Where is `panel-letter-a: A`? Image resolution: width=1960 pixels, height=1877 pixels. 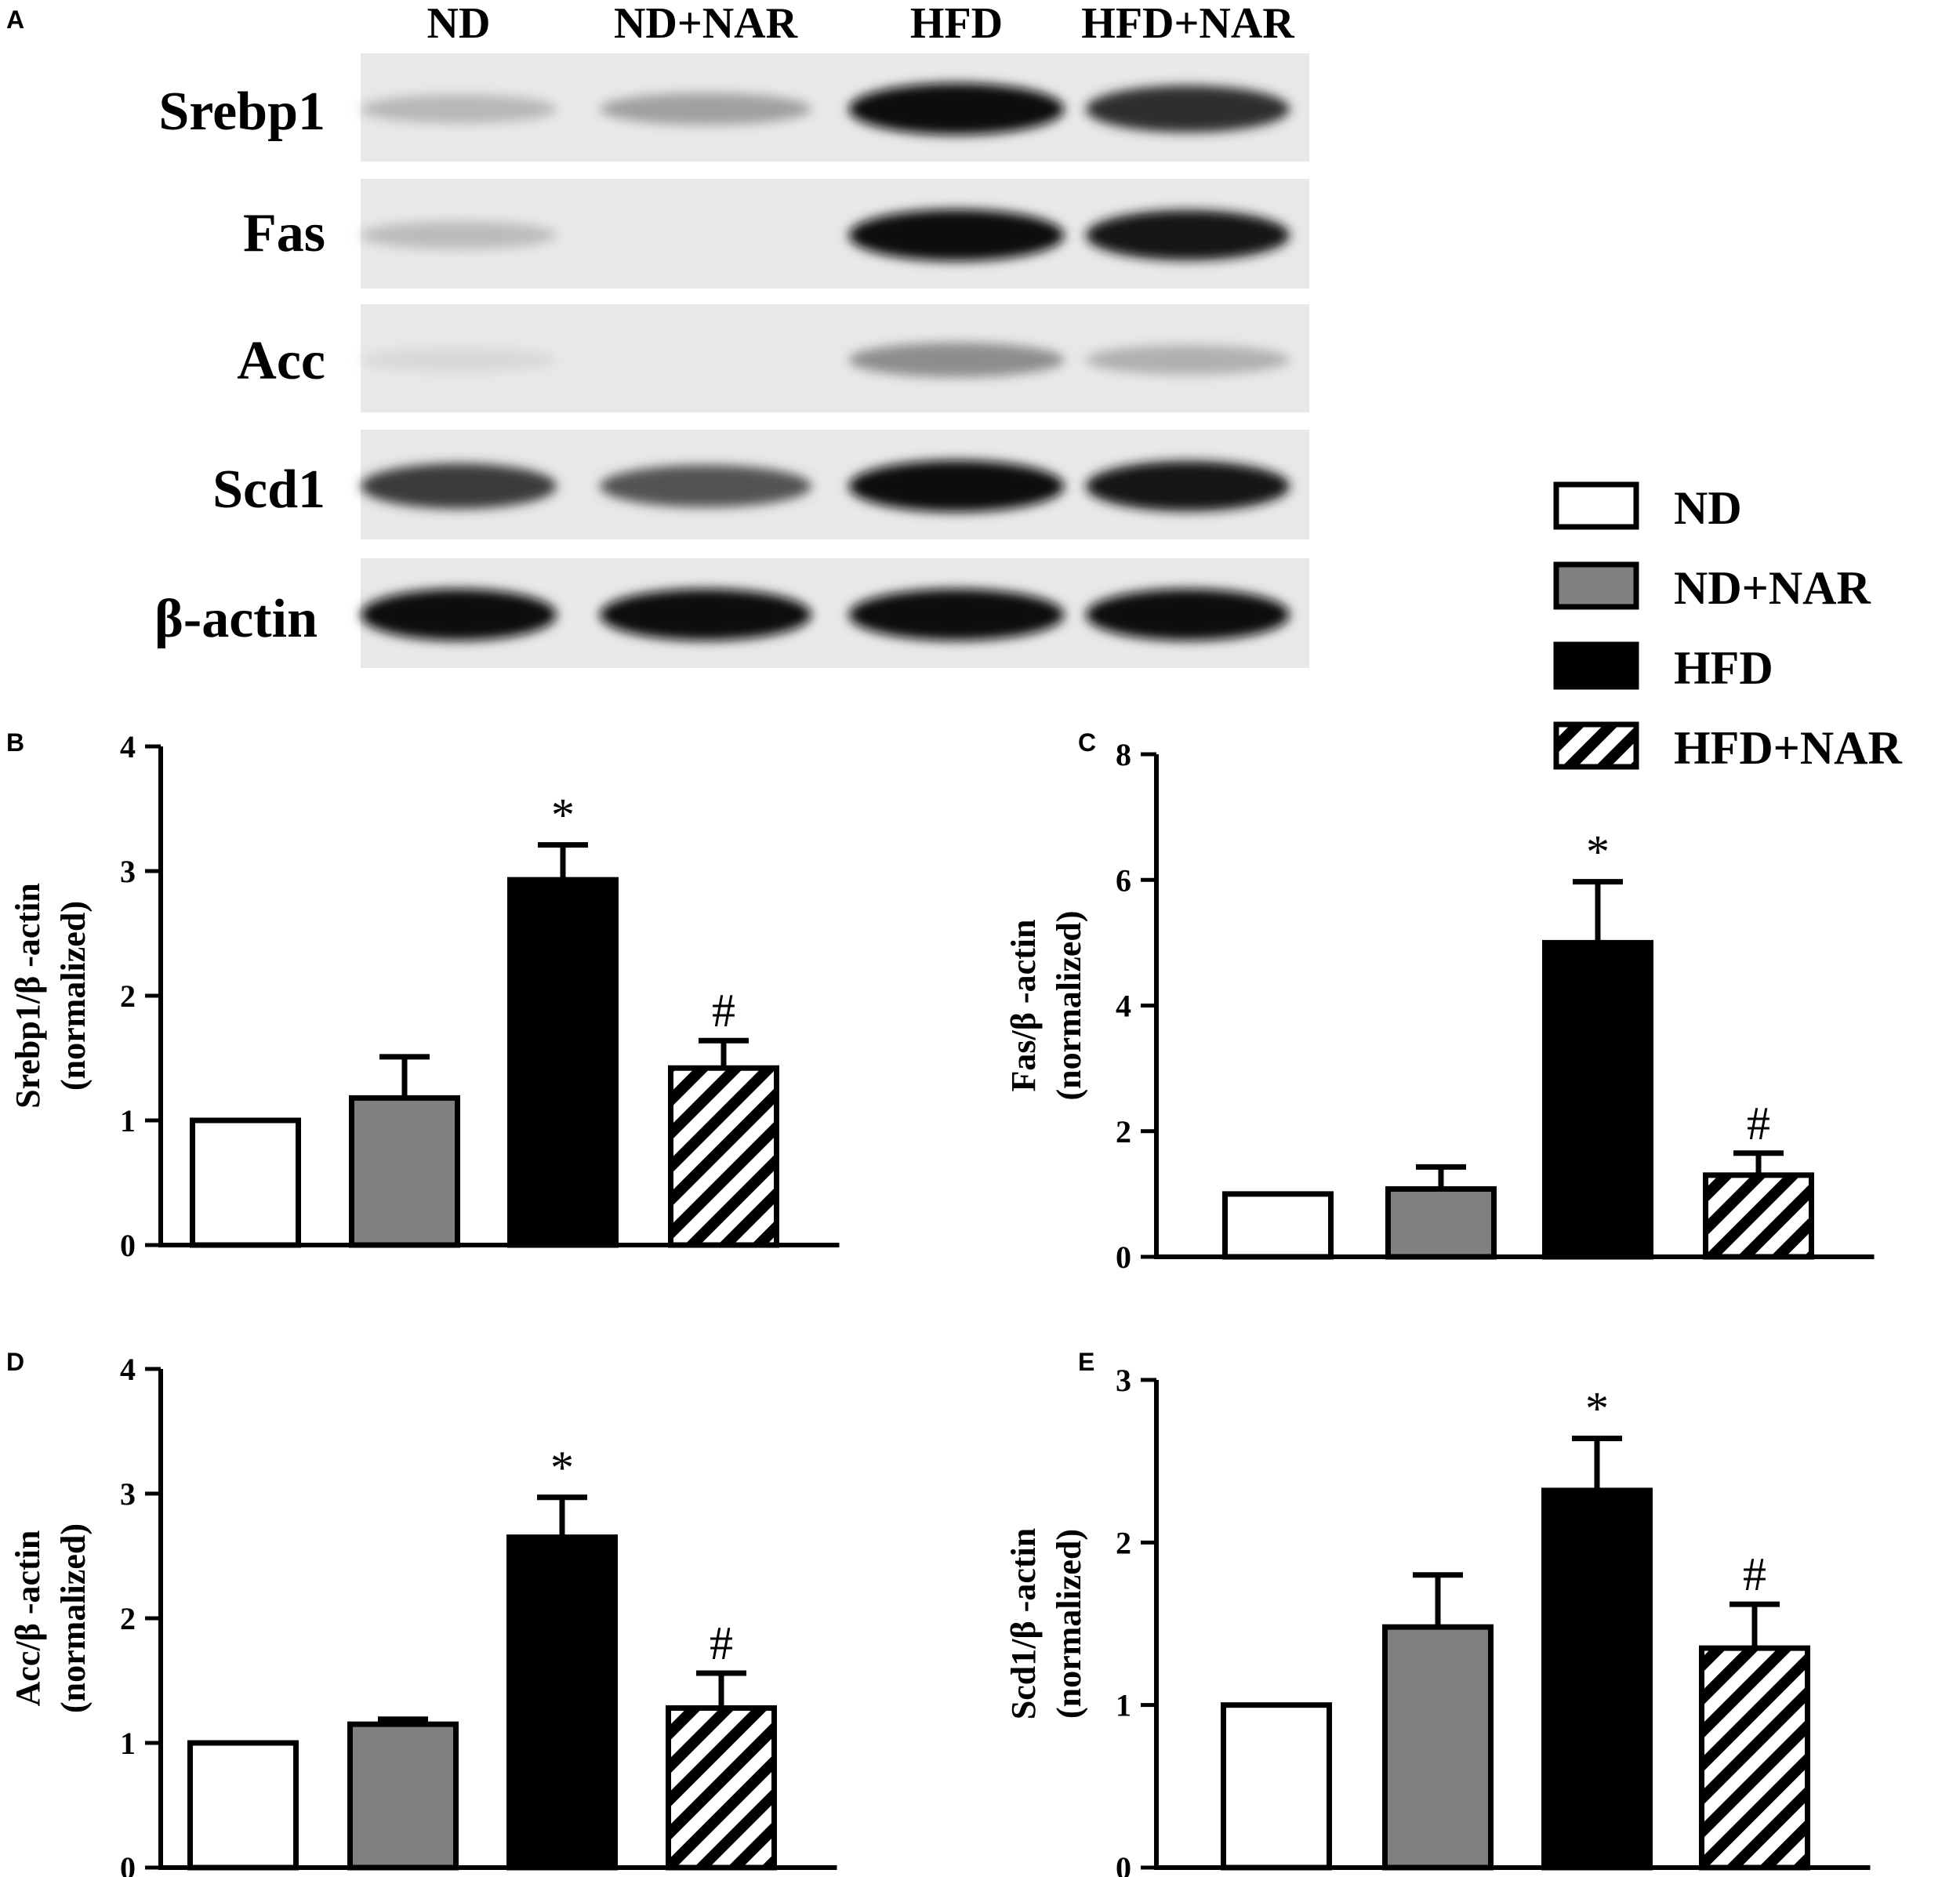 panel-letter-a: A is located at coordinates (15, 19).